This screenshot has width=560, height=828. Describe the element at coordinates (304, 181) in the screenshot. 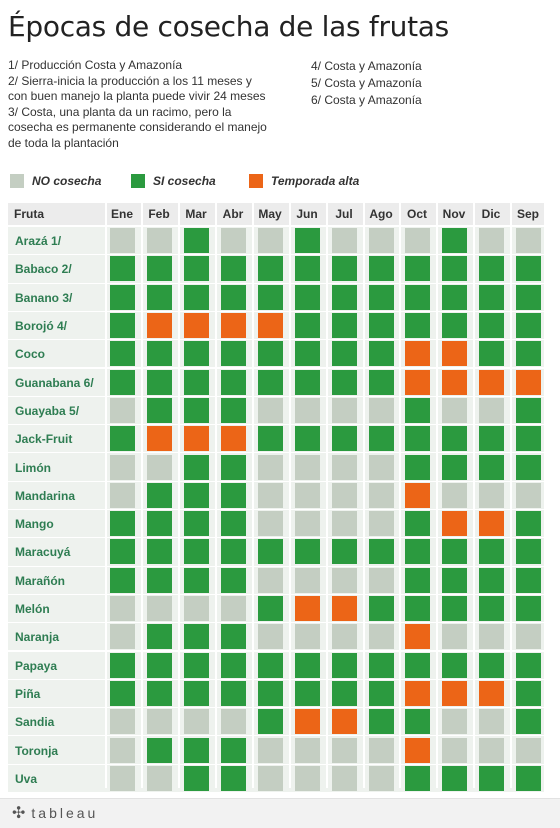

I see `legend-item-temporada-alta: Temporada alta` at that location.